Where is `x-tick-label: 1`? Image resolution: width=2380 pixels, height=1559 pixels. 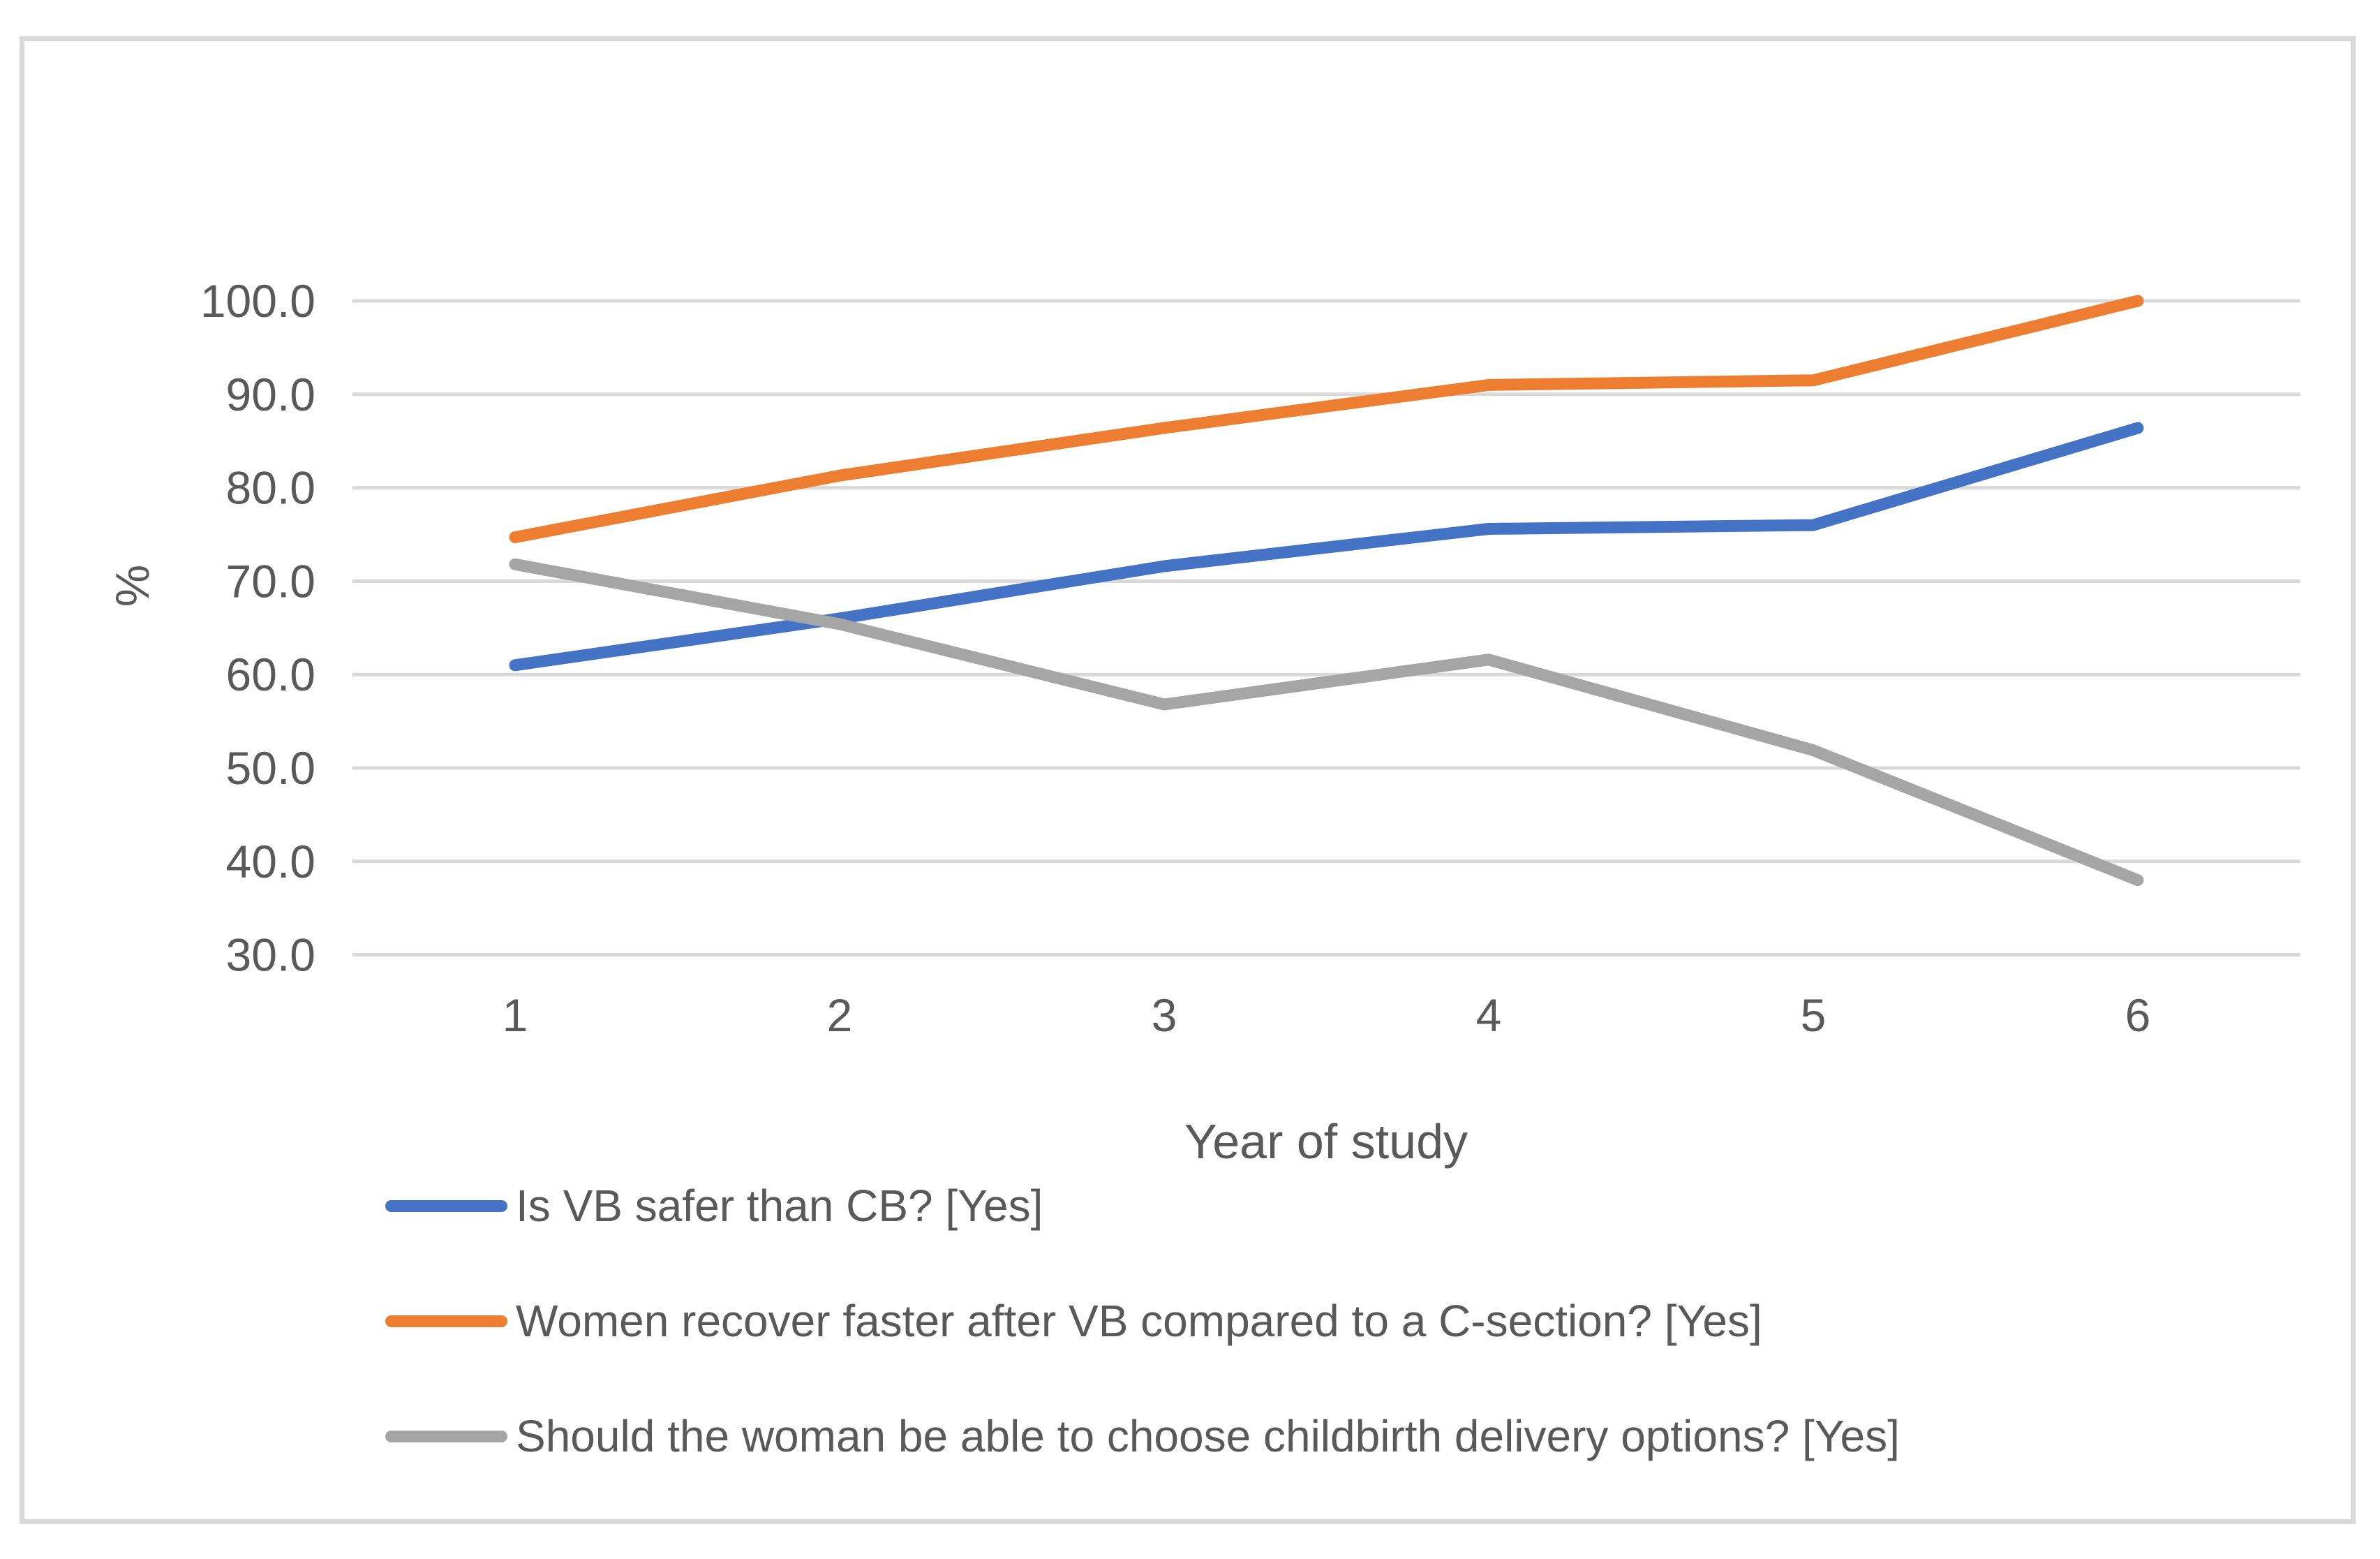 x-tick-label: 1 is located at coordinates (515, 1015).